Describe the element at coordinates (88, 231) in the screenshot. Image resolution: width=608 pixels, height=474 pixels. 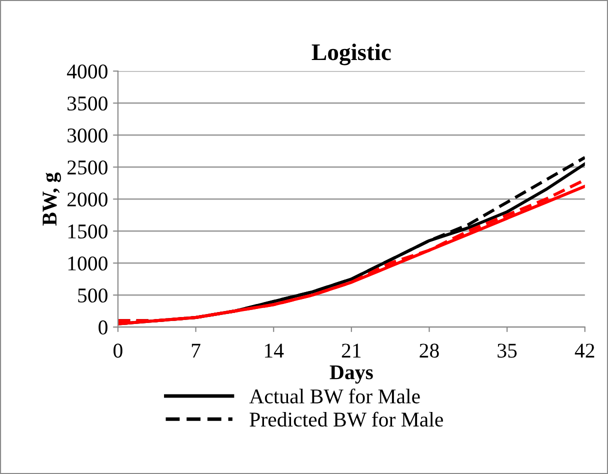
I see `y-tick-label: 1500` at that location.